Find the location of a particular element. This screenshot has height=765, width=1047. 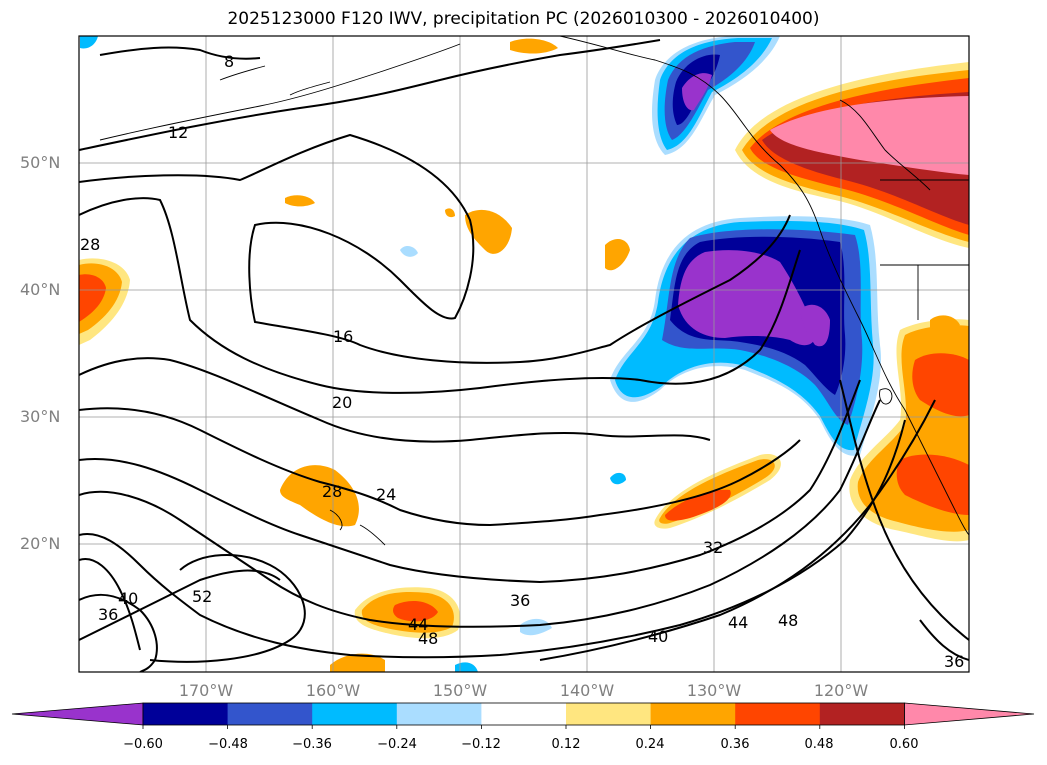

contour-label: 16 is located at coordinates (343, 336).